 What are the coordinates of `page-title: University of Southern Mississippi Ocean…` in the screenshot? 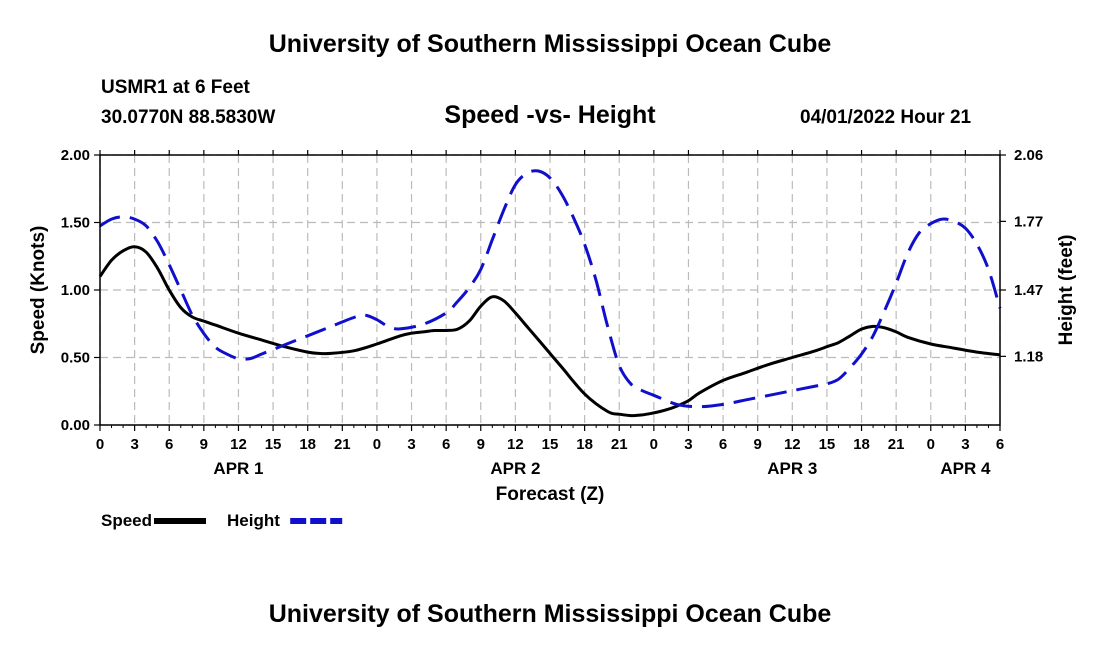 It's located at (550, 44).